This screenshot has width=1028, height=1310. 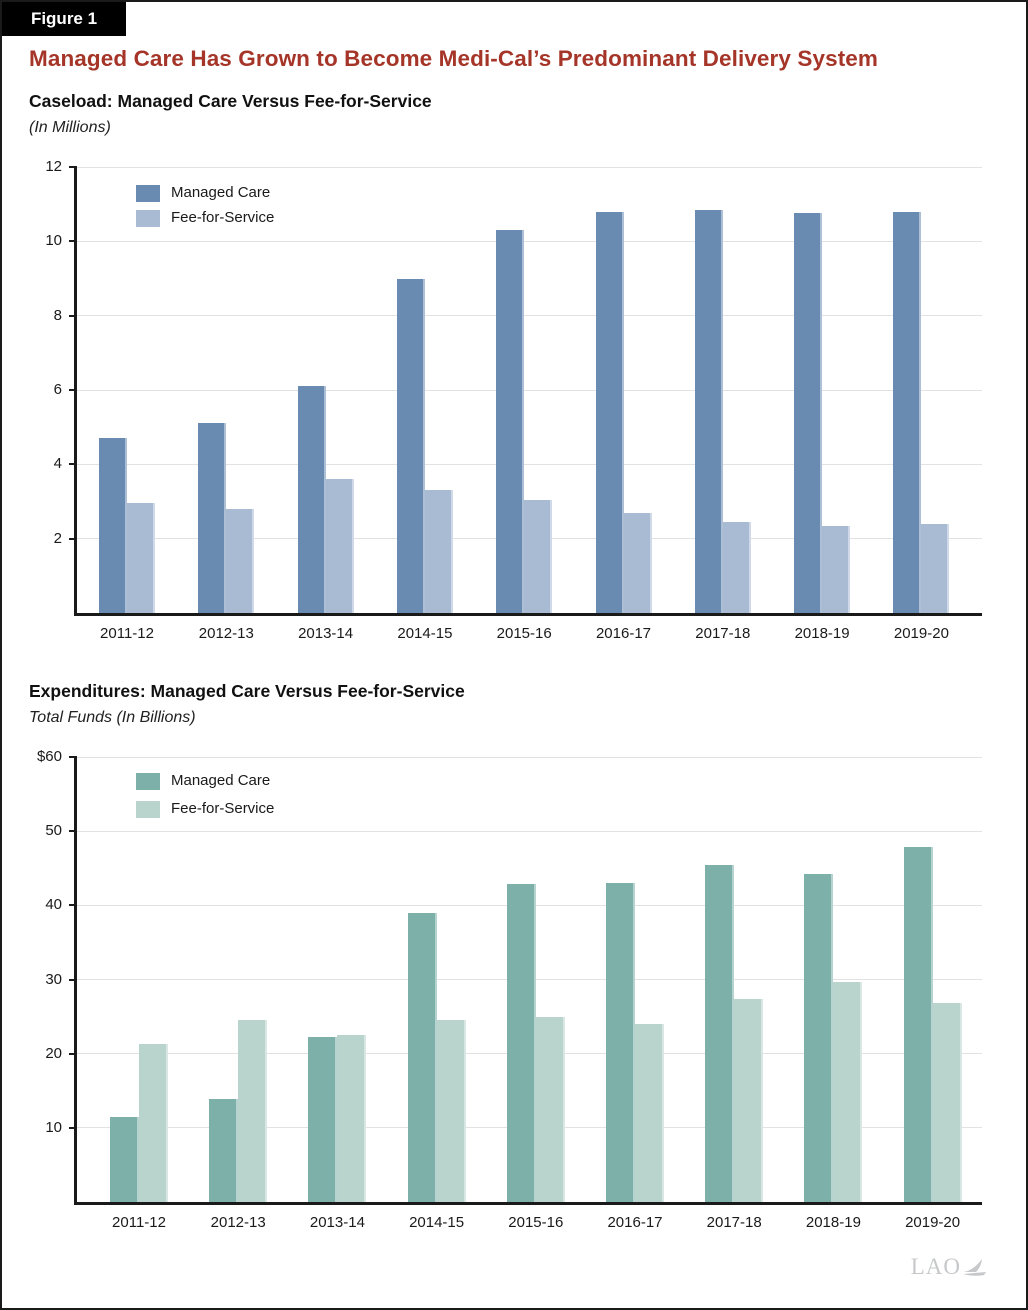 I want to click on y-axis-label: 40, so click(x=53, y=905).